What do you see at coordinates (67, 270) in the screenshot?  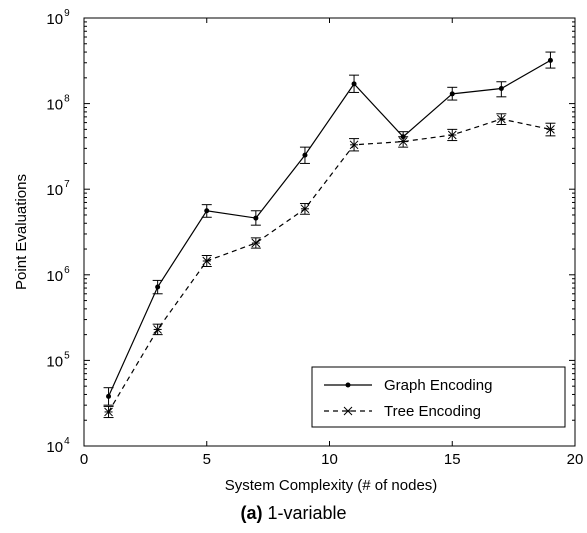 I see `y-tick-exponent: 6` at bounding box center [67, 270].